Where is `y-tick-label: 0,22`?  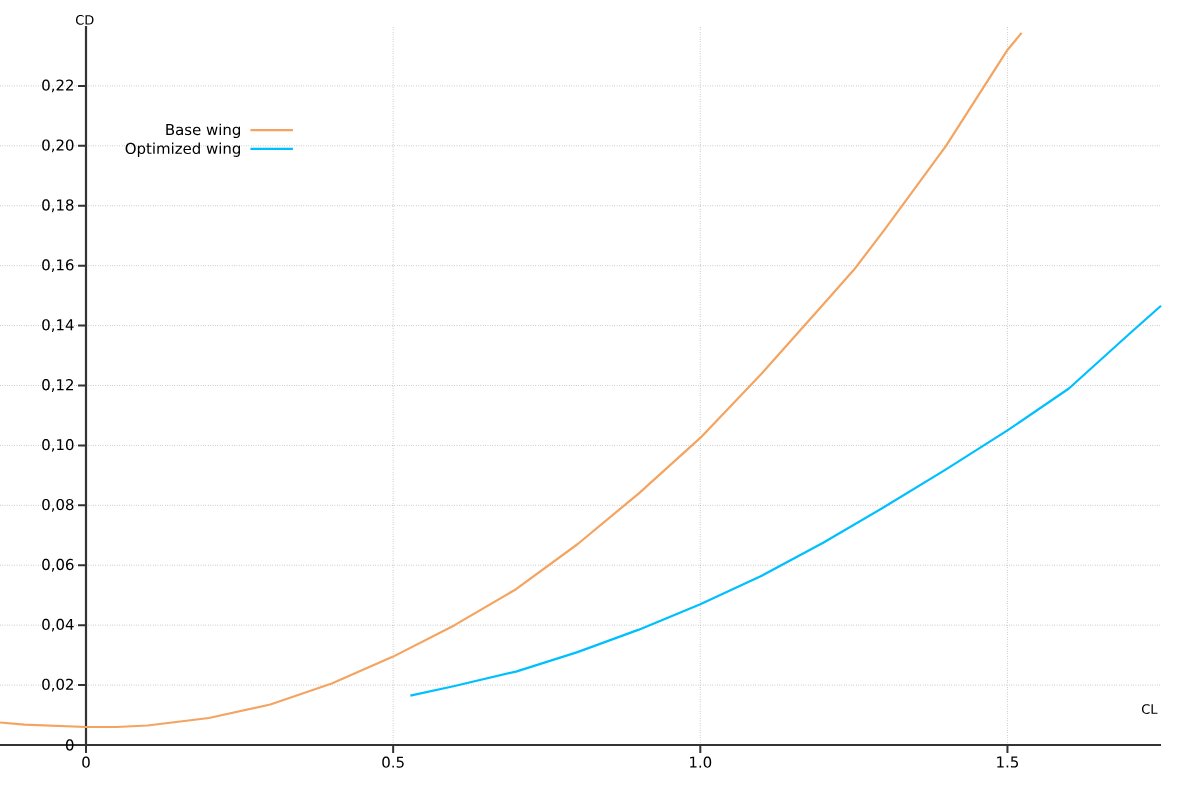
y-tick-label: 0,22 is located at coordinates (57, 86).